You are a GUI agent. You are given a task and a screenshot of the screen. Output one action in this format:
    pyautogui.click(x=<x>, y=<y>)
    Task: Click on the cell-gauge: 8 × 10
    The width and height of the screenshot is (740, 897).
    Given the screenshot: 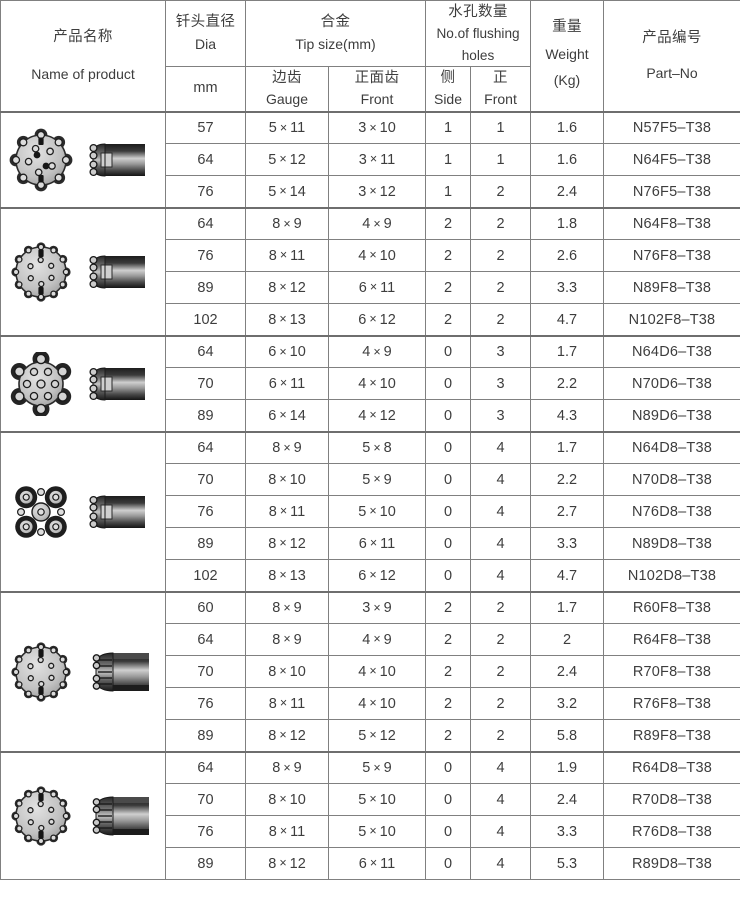 What is the action you would take?
    pyautogui.click(x=287, y=800)
    